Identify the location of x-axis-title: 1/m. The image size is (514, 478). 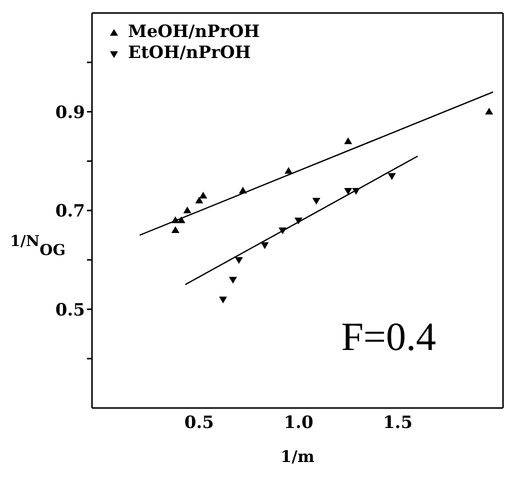
(297, 456).